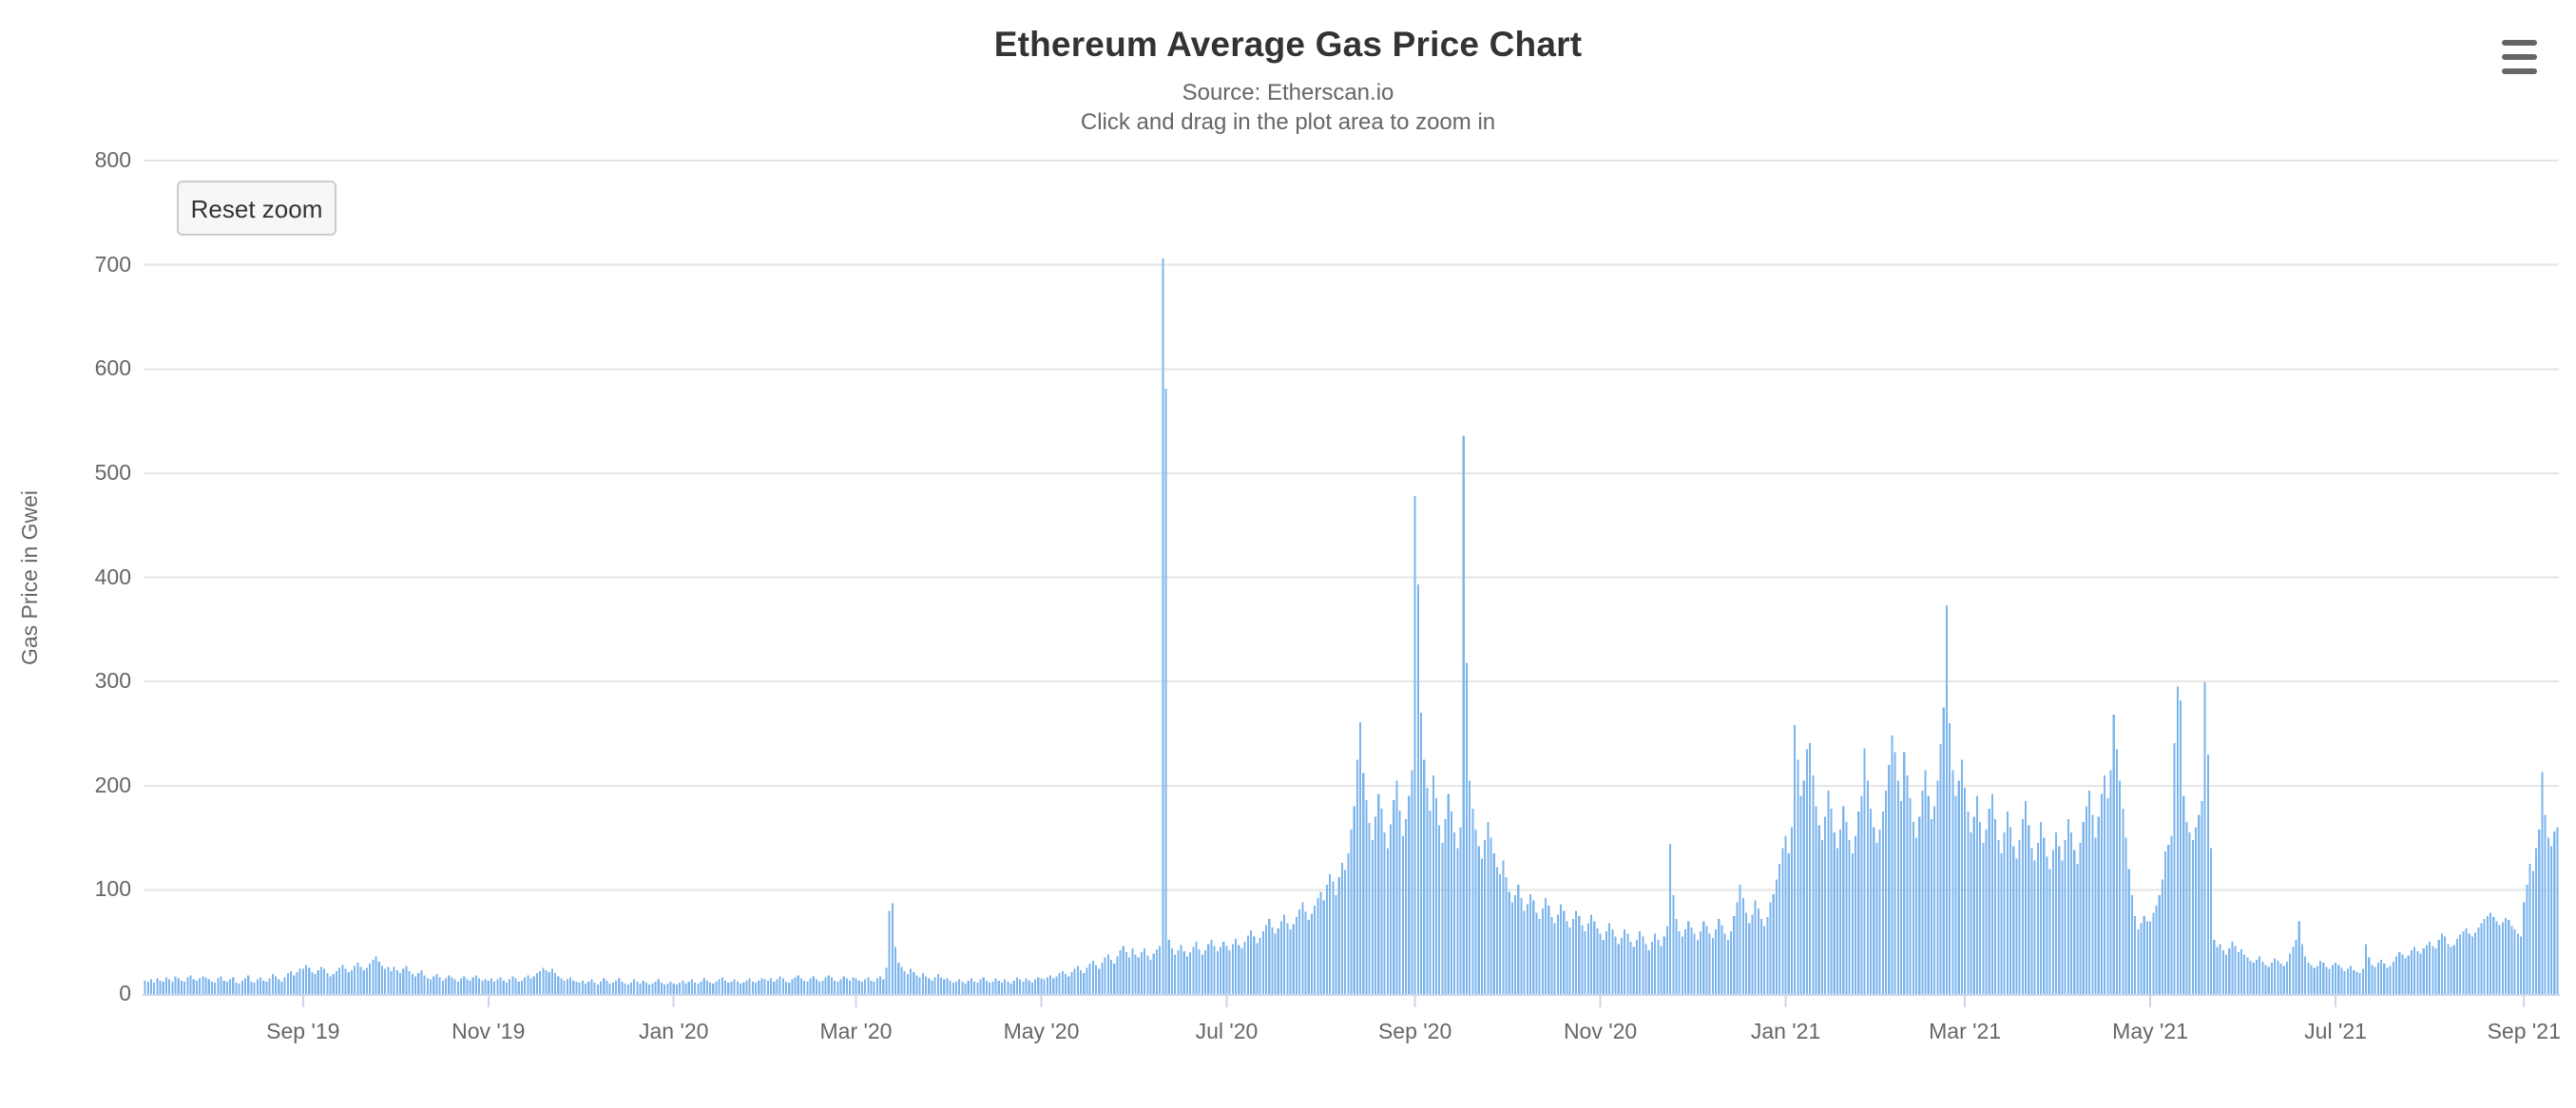 The height and width of the screenshot is (1108, 2576). Describe the element at coordinates (113, 577) in the screenshot. I see `y-axis-tick-label: 400` at that location.